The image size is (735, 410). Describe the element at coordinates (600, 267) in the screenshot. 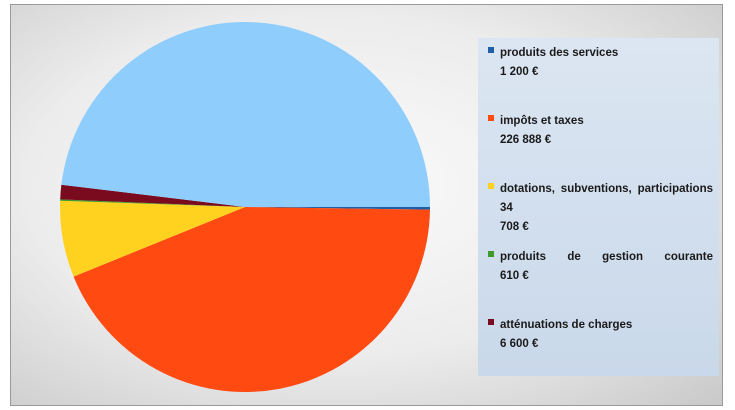

I see `legend-item-produits-de-gestion: produits de gestion courante 610 €` at that location.